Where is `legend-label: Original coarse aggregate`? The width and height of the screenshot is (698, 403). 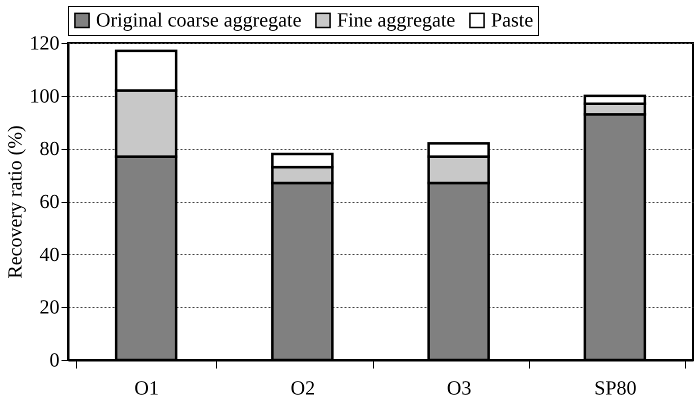
legend-label: Original coarse aggregate is located at coordinates (199, 20).